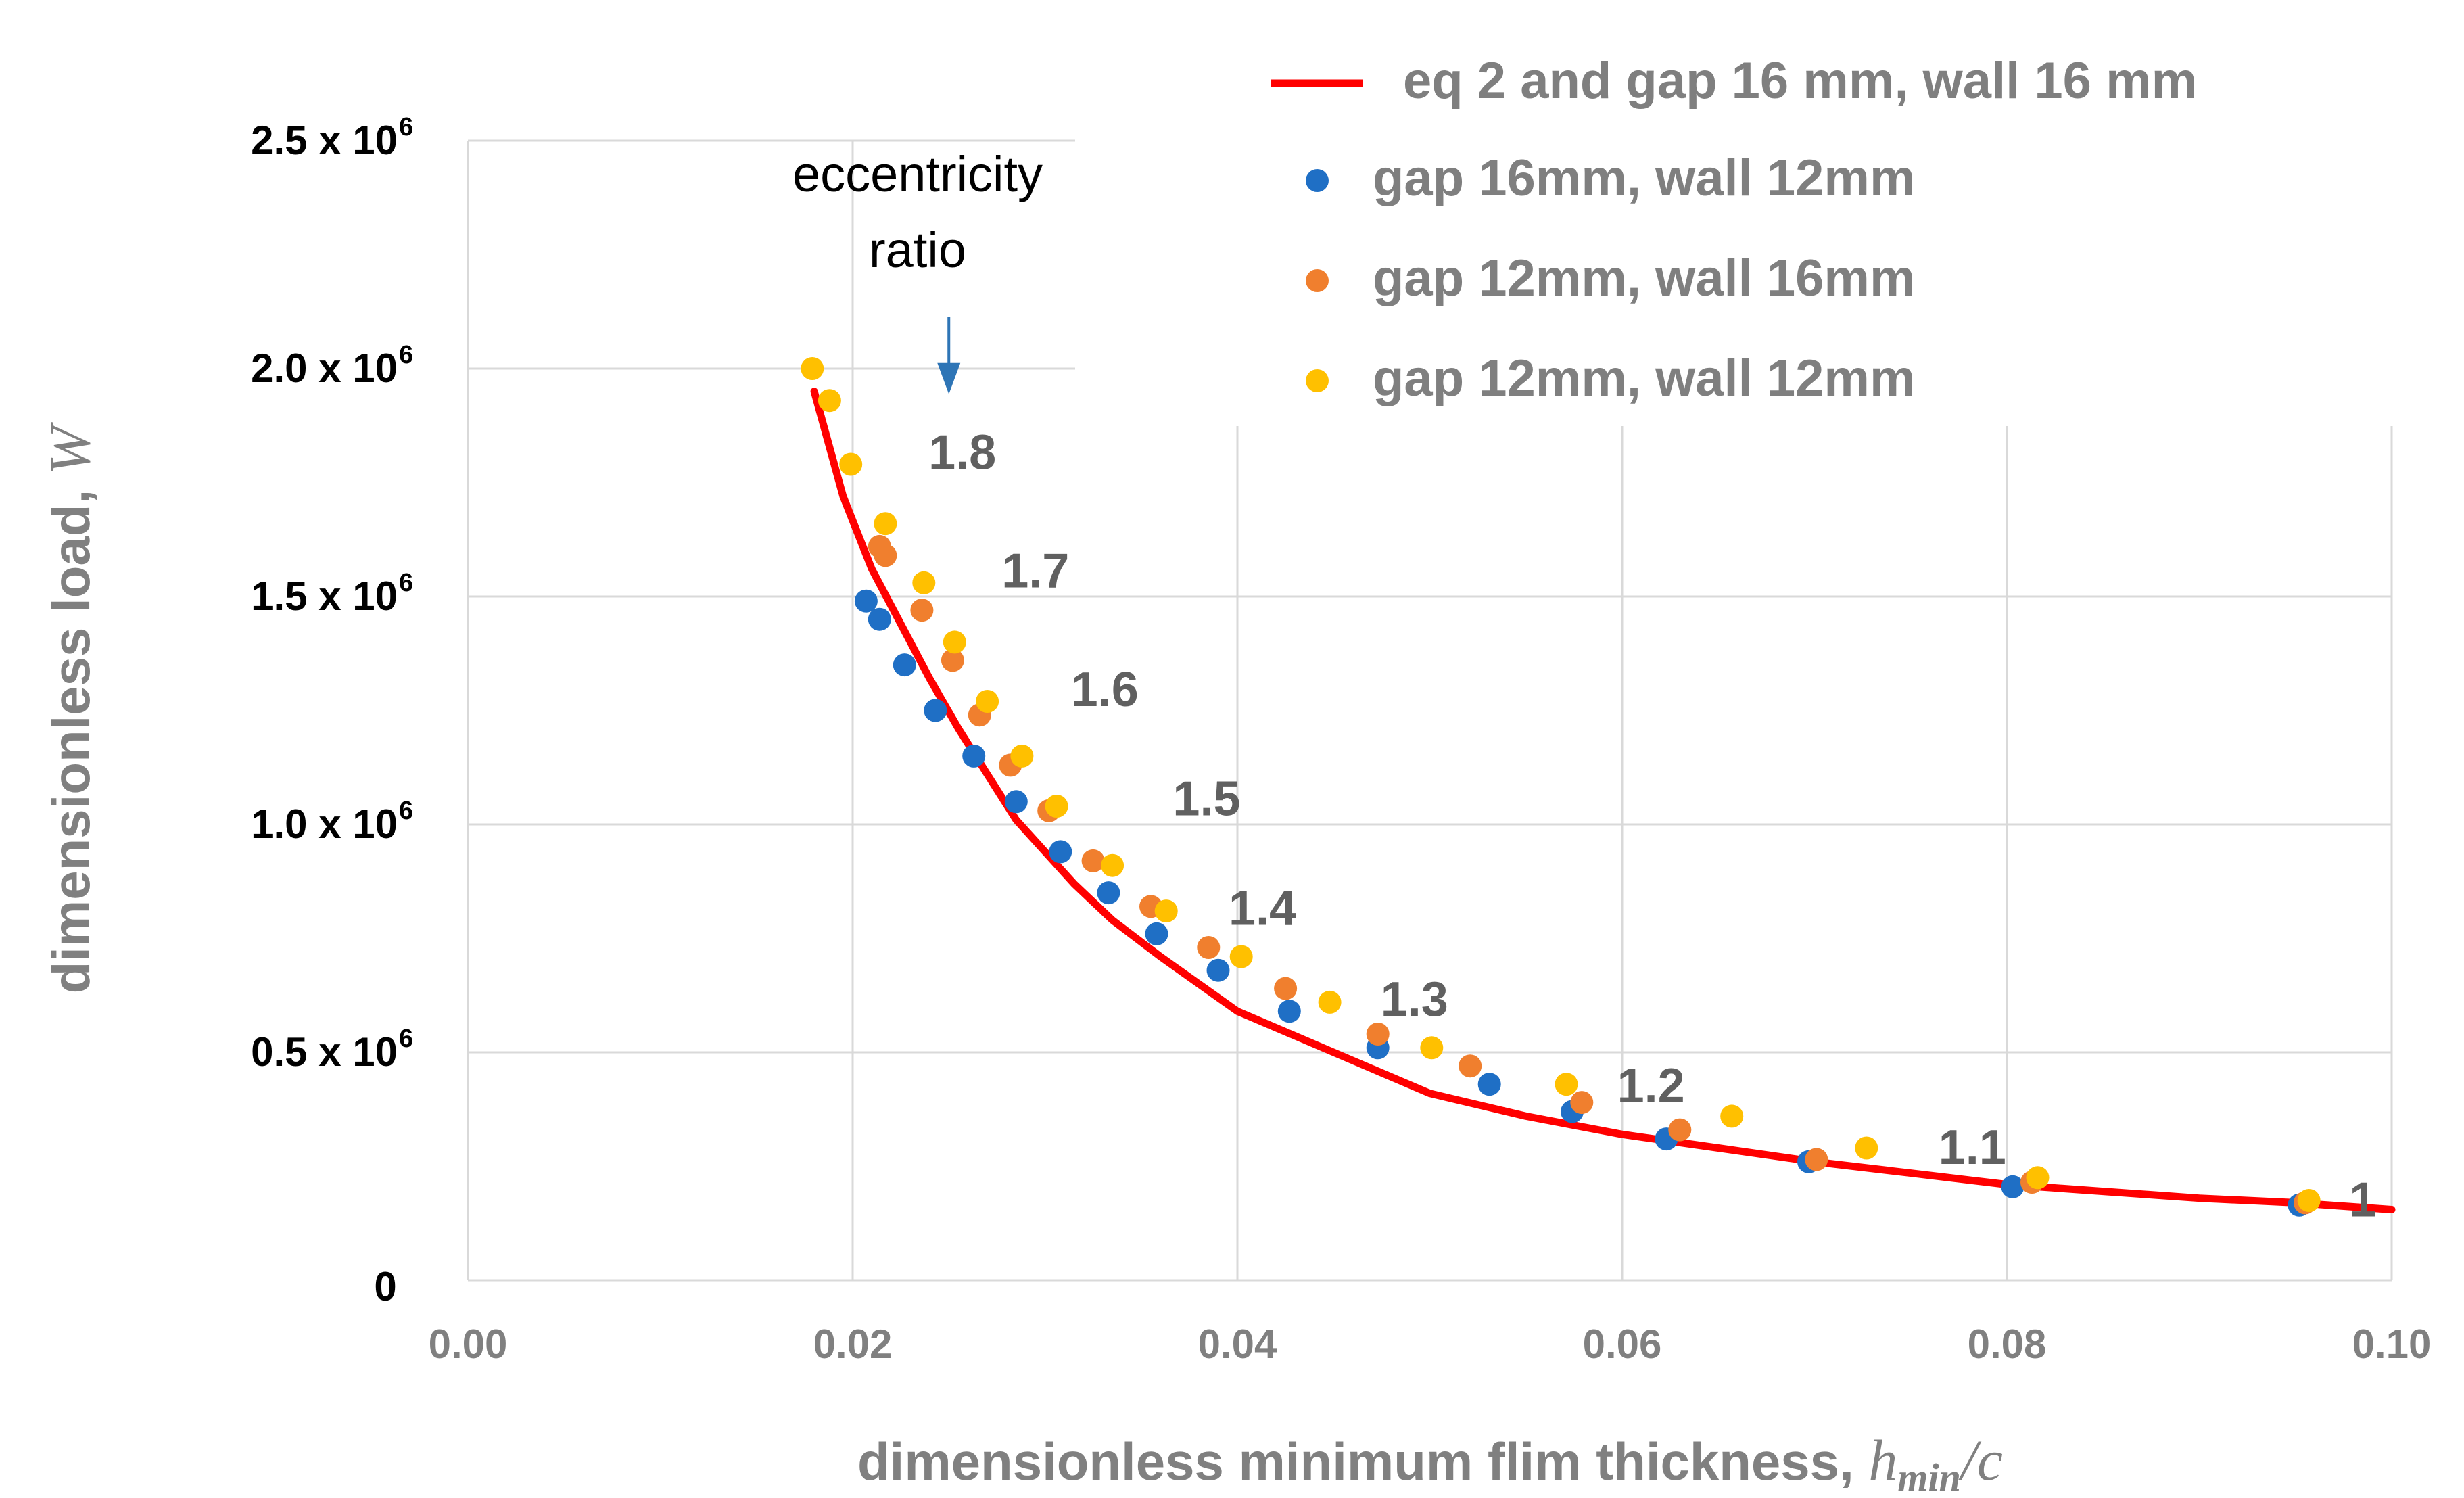  I want to click on legend-label: eq 2 and gap 16 mm, wall 16 mm, so click(1800, 81).